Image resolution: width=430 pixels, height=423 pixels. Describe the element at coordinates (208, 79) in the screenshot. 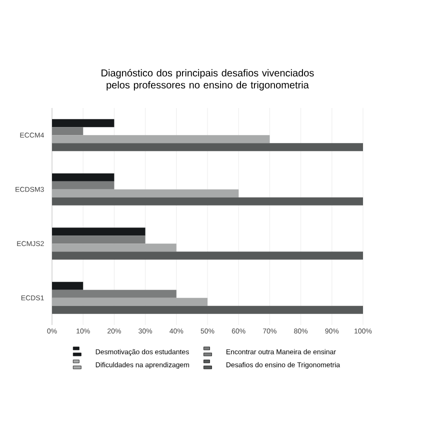

I see `chart-title: Diagnóstico dos principais desafios vivenciados pelos professores no ensino de trigonometria` at that location.